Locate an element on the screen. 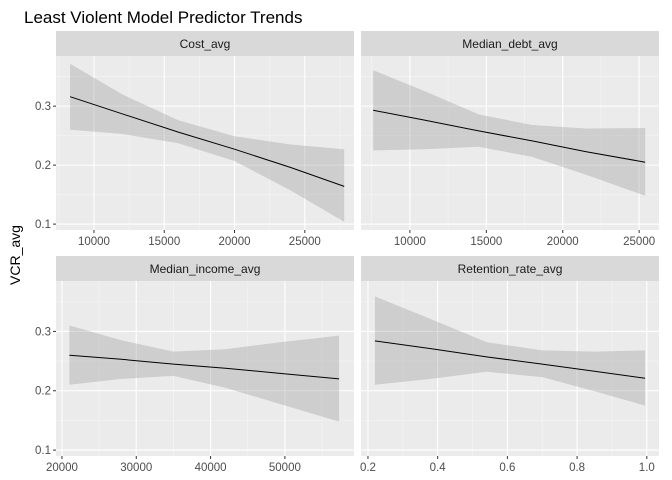 The height and width of the screenshot is (480, 672). x-tick-label: 0.2 is located at coordinates (368, 468).